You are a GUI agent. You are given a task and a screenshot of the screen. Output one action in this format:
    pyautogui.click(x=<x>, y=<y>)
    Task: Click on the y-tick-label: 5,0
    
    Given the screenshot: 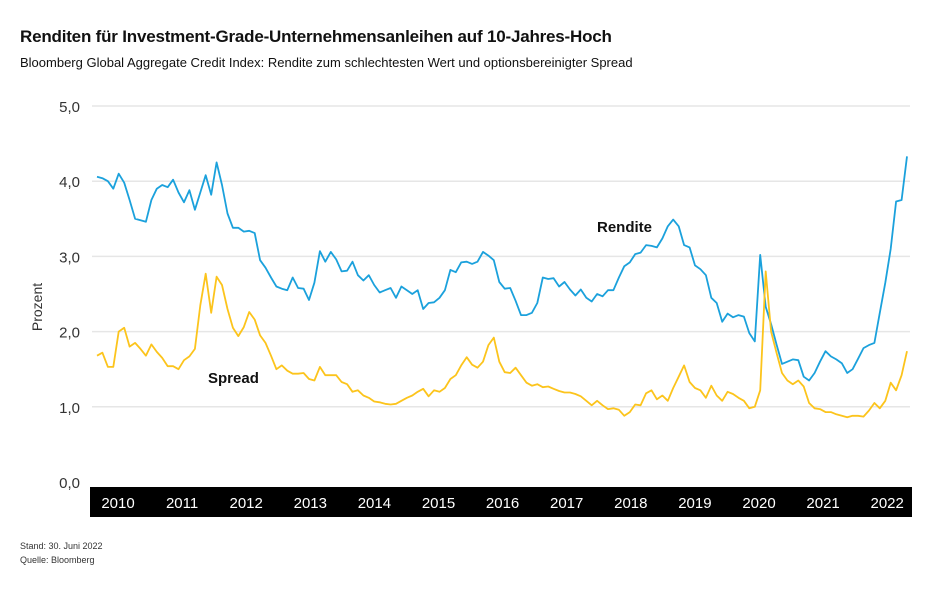 What is the action you would take?
    pyautogui.click(x=69, y=107)
    